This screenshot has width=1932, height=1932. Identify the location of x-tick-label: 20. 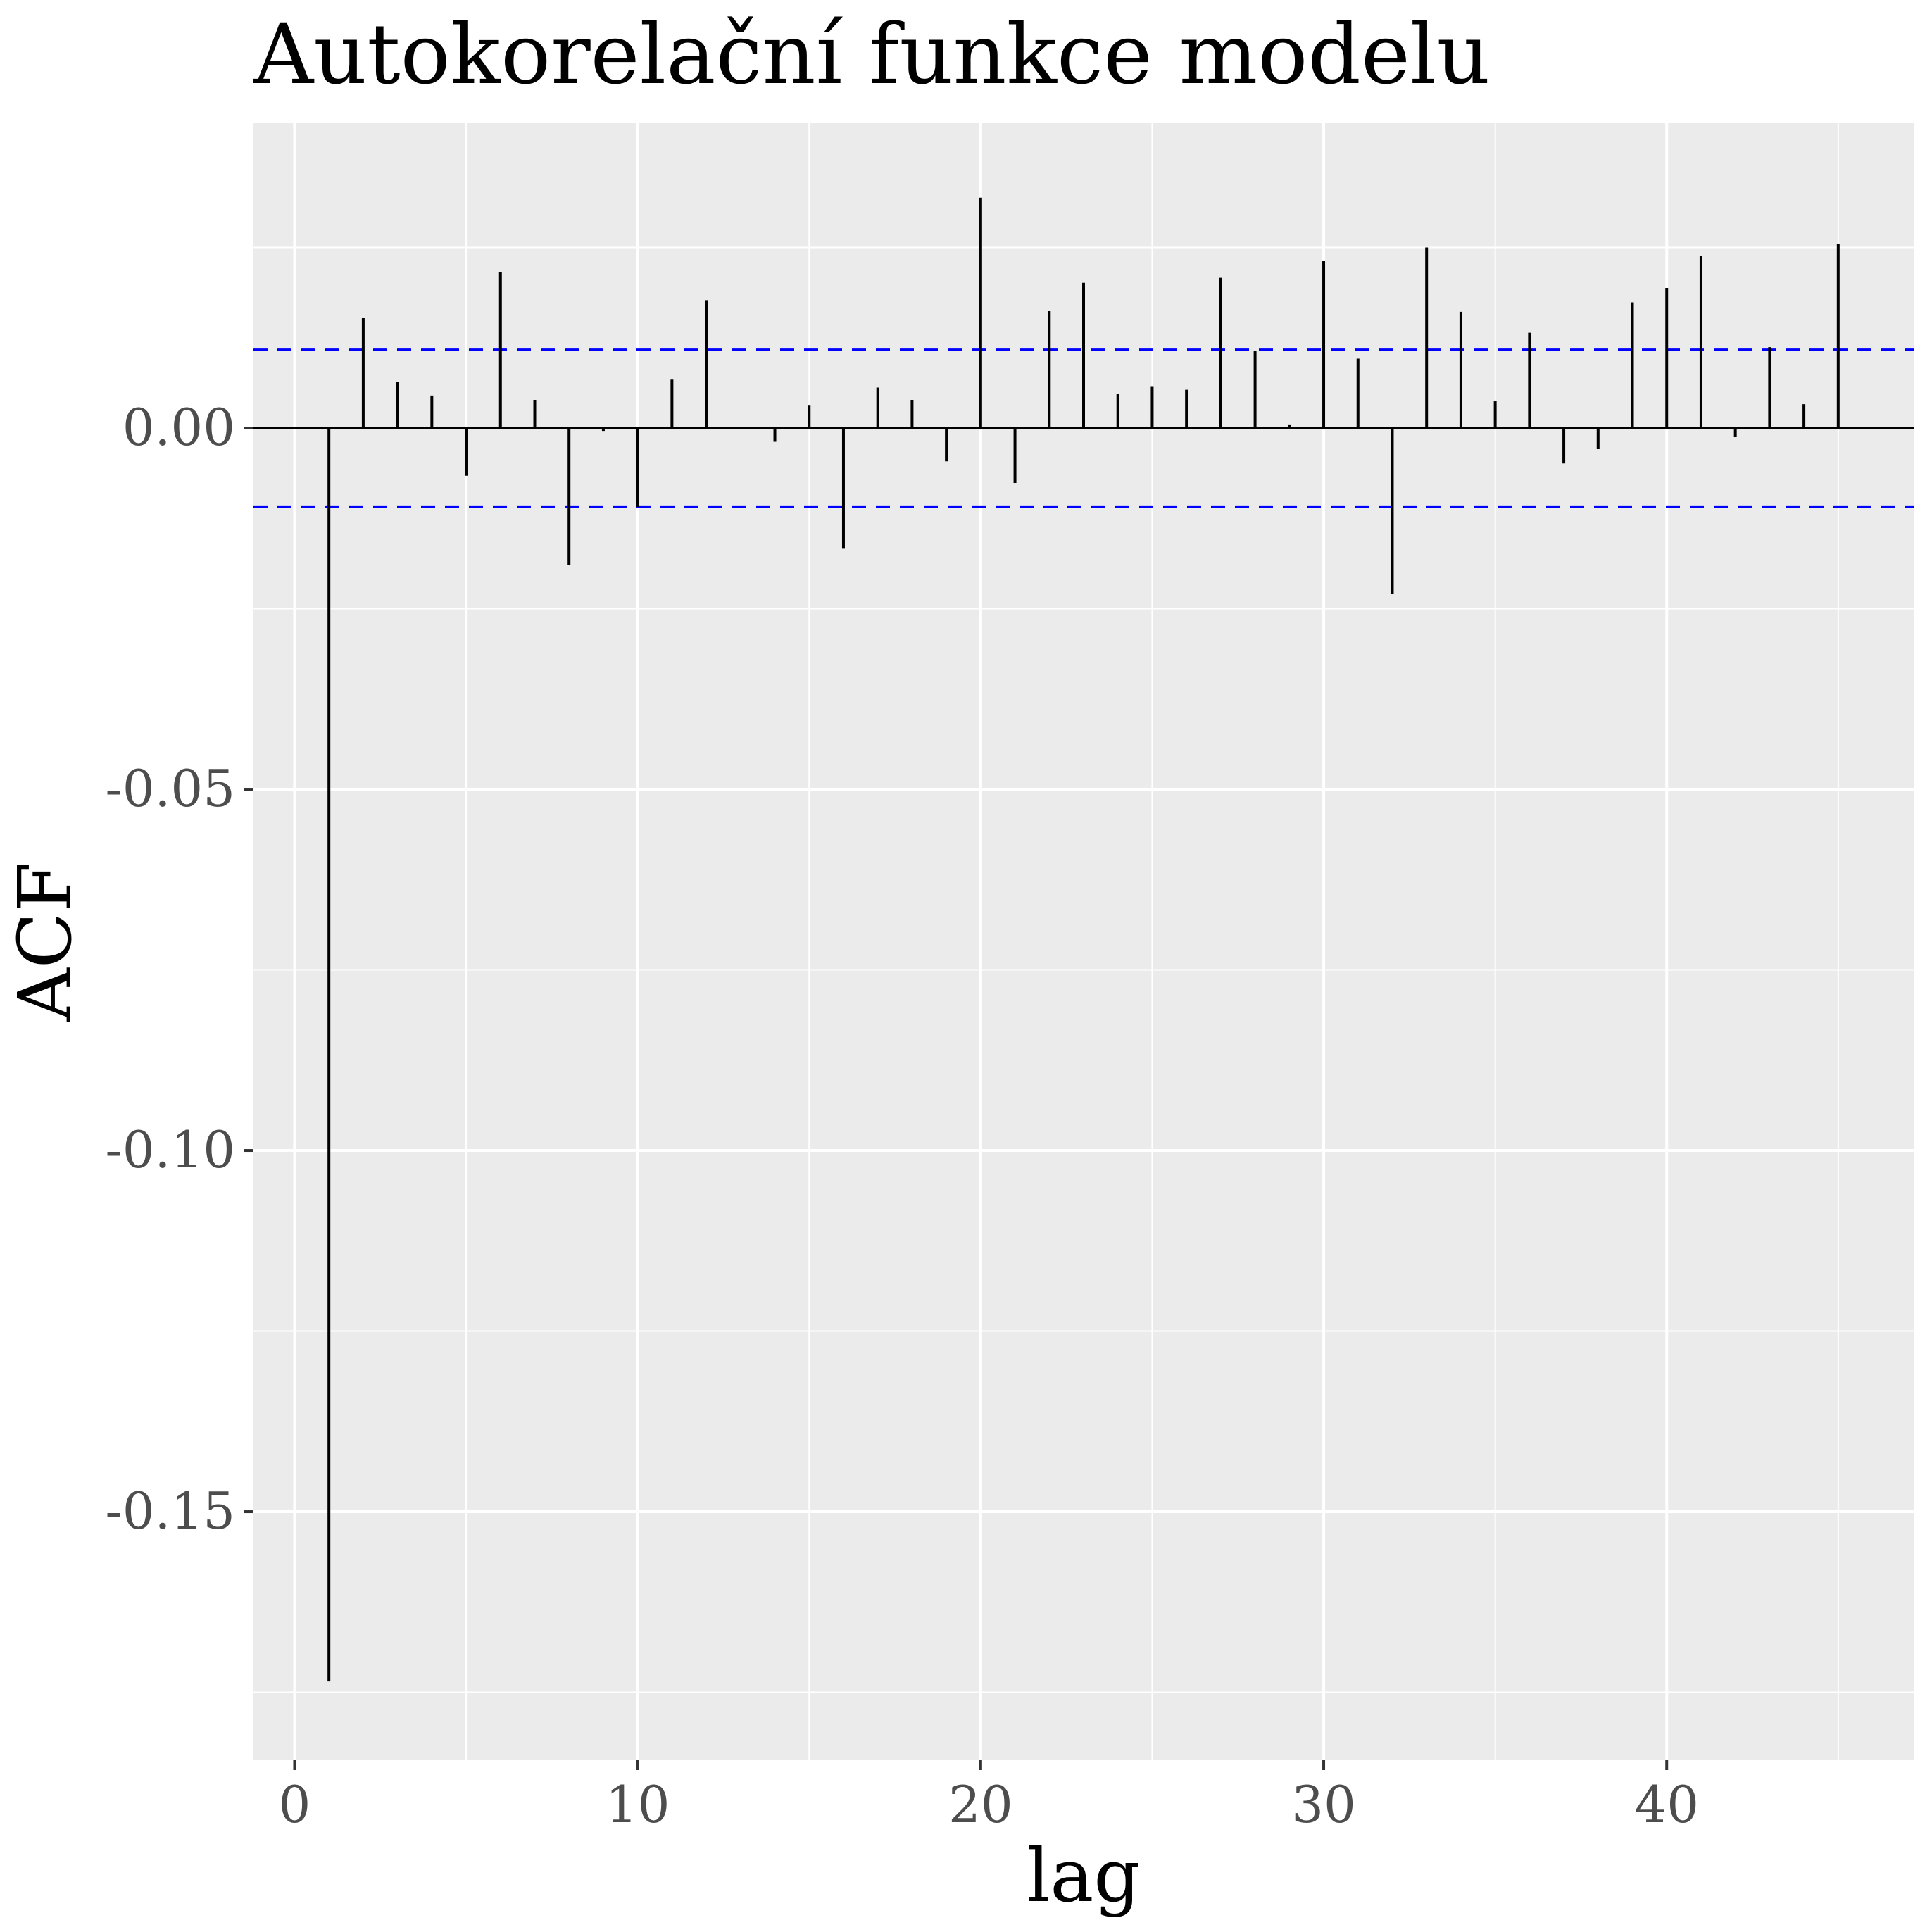
(980, 1804).